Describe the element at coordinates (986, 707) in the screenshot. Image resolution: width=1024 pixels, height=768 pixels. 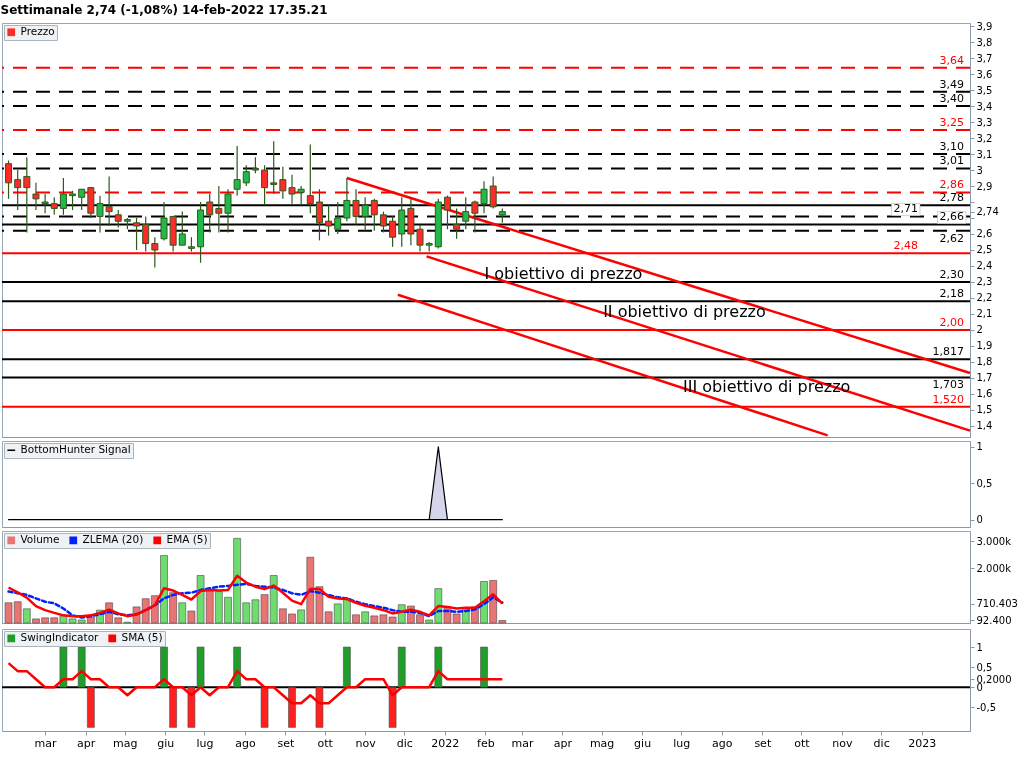
I see `y-tick-label: -0,5` at that location.